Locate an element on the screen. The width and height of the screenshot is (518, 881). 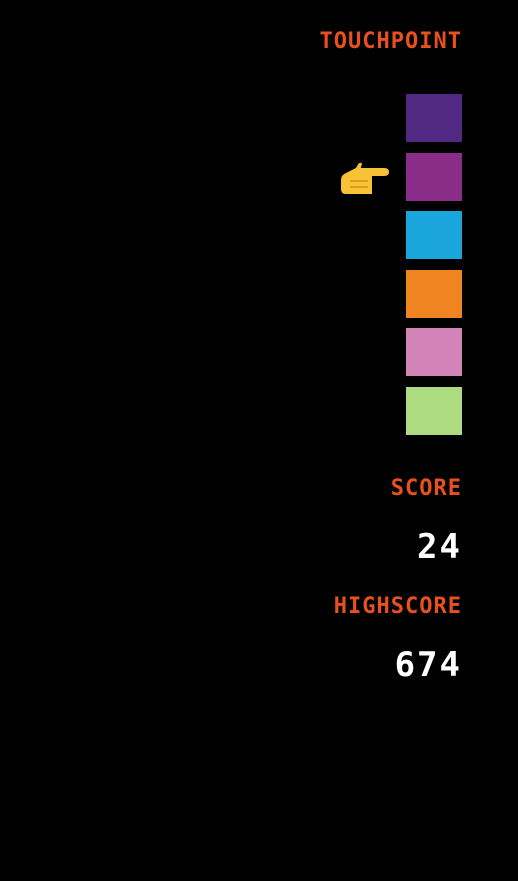
color-swatch-column is located at coordinates (434, 270).